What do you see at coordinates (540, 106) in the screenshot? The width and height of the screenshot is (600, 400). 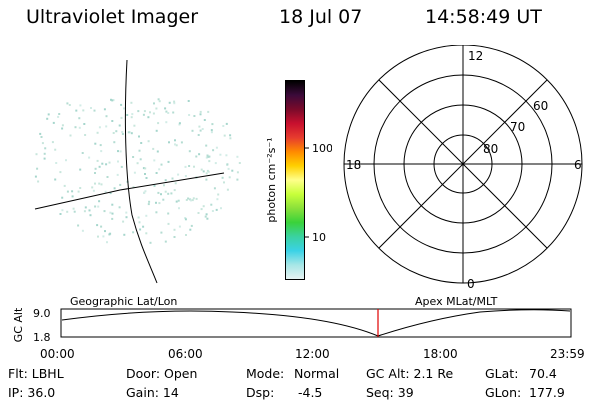 I see `lat-label-60: 60` at bounding box center [540, 106].